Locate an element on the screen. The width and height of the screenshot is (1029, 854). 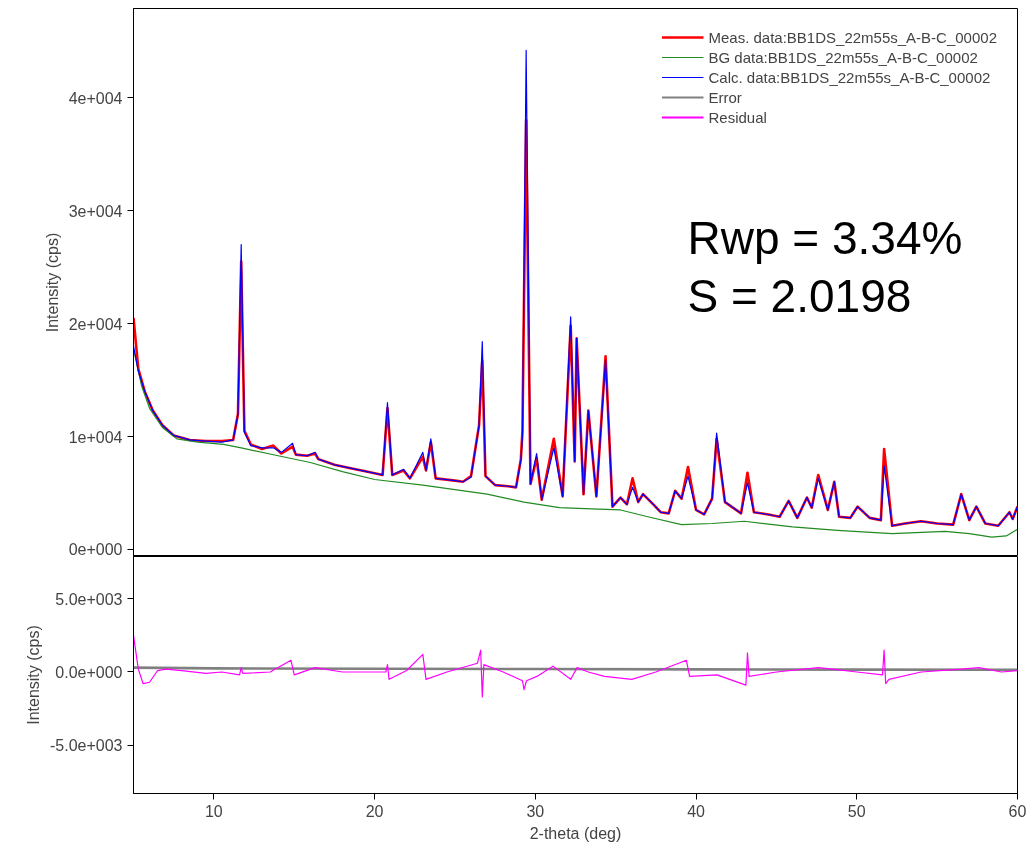
y-tick-label: 0e+000 is located at coordinates (95, 550).